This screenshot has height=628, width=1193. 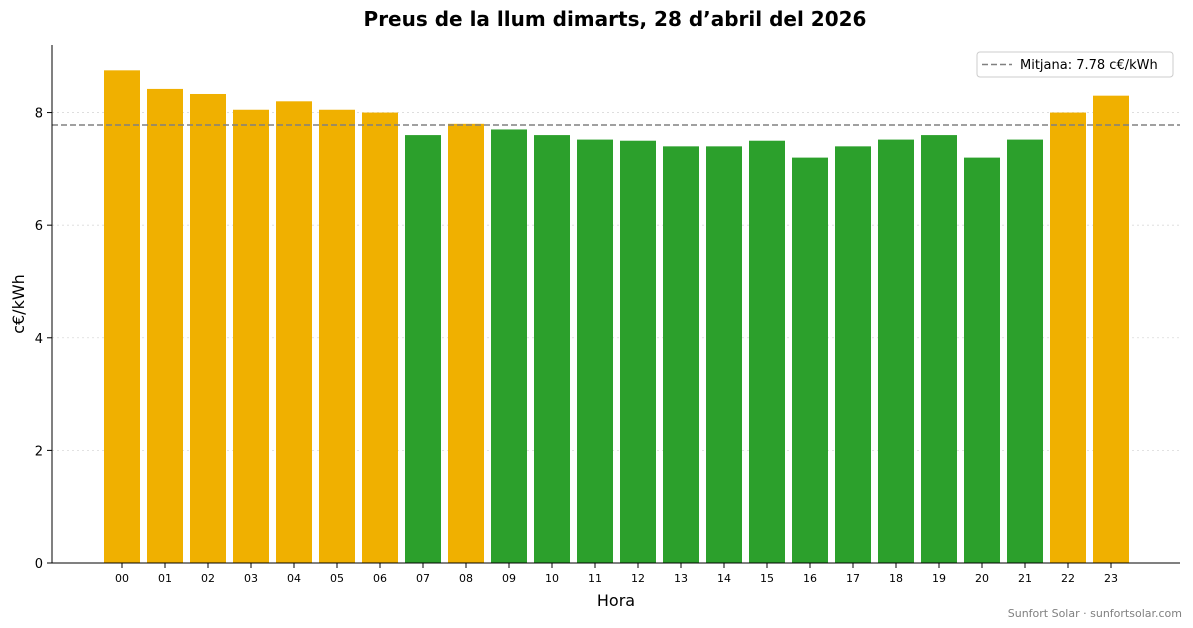 I want to click on y-tick-label: 4, so click(x=39, y=339).